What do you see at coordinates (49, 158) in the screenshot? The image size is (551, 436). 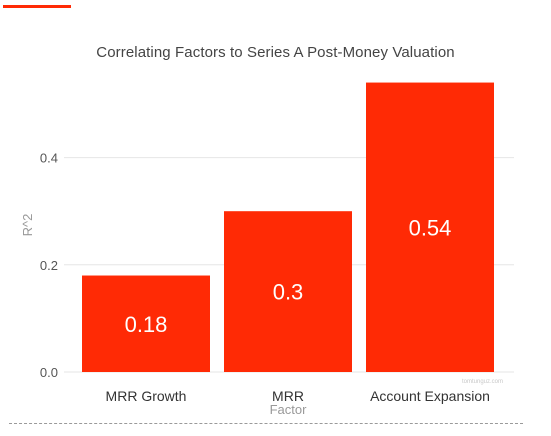 I see `y-tick-label: 0.4` at bounding box center [49, 158].